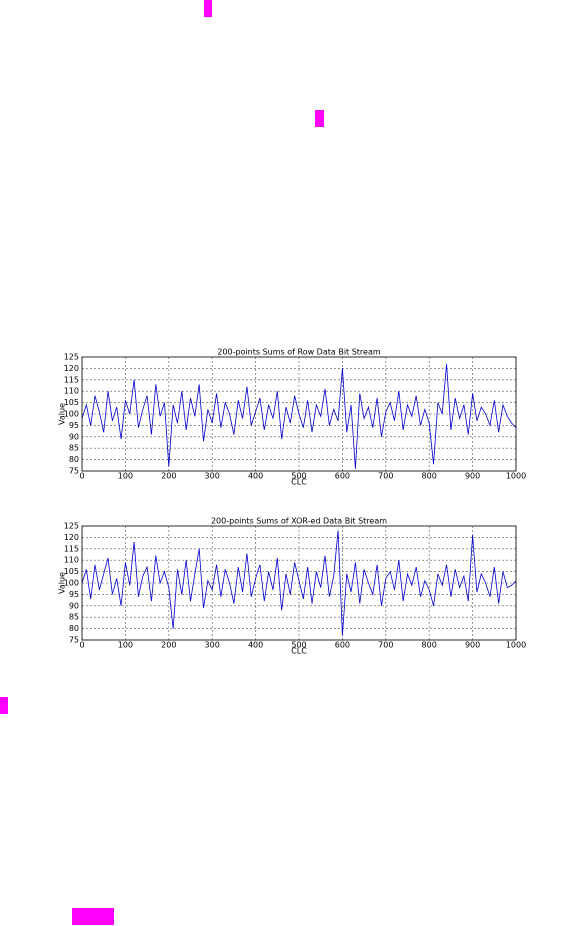  Describe the element at coordinates (299, 352) in the screenshot. I see `chart-title: 200-points Sums of Row Data Bit Stream` at that location.